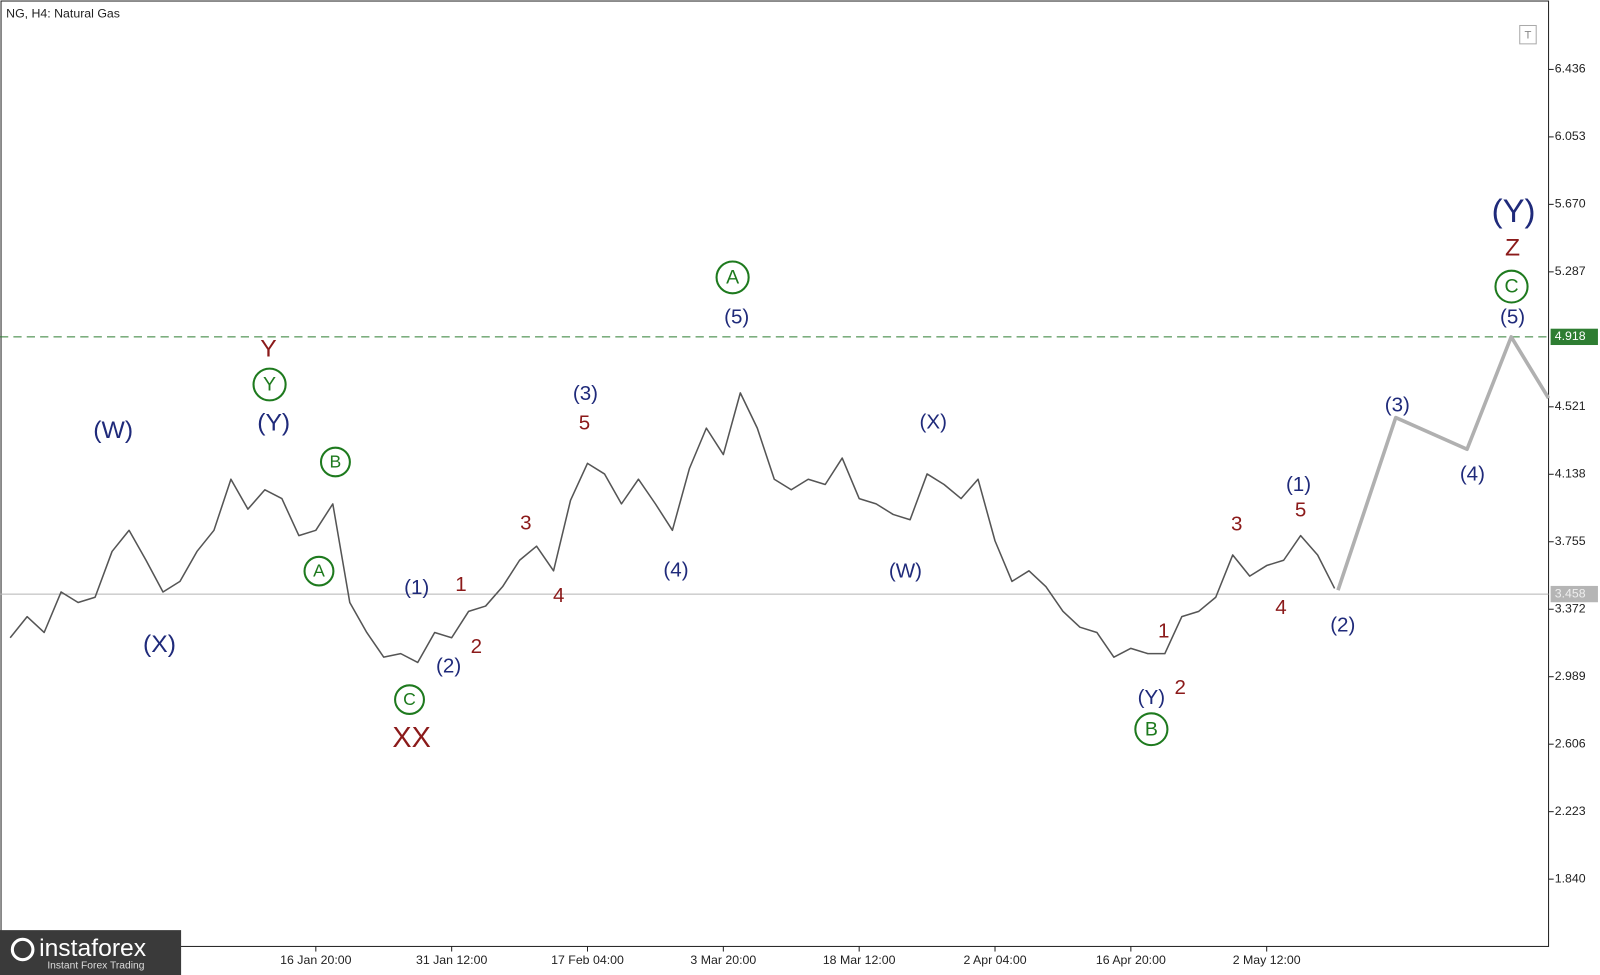 The height and width of the screenshot is (975, 1600). Describe the element at coordinates (1443, 463) in the screenshot. I see `price-line` at that location.